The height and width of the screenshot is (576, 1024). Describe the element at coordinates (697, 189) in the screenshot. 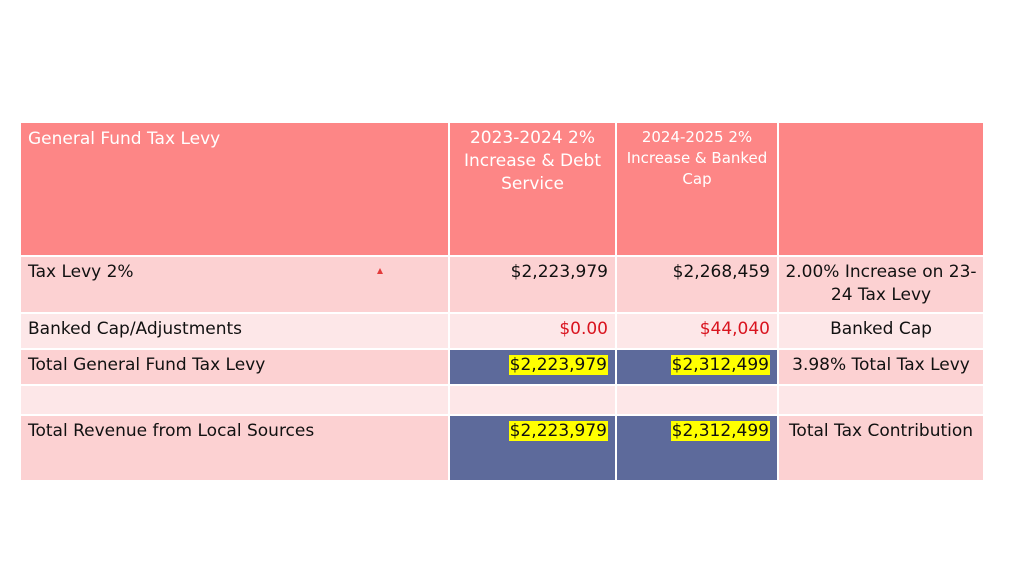

I see `header-2024-2025: 2024-2025 2% Increase & Banked Cap` at that location.